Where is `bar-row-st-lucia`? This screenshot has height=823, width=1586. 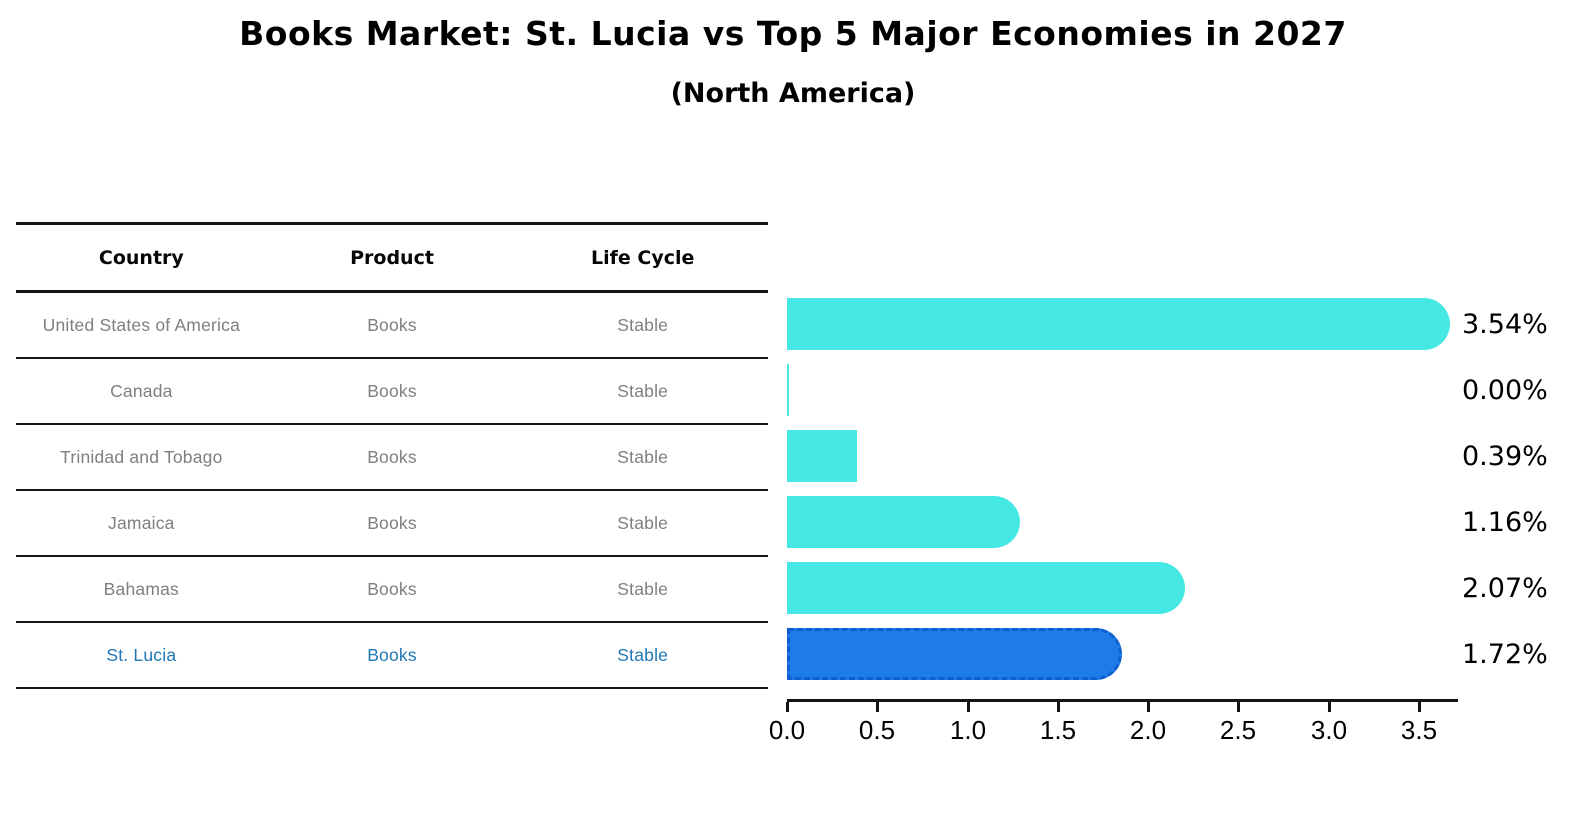 bar-row-st-lucia is located at coordinates (1121, 654).